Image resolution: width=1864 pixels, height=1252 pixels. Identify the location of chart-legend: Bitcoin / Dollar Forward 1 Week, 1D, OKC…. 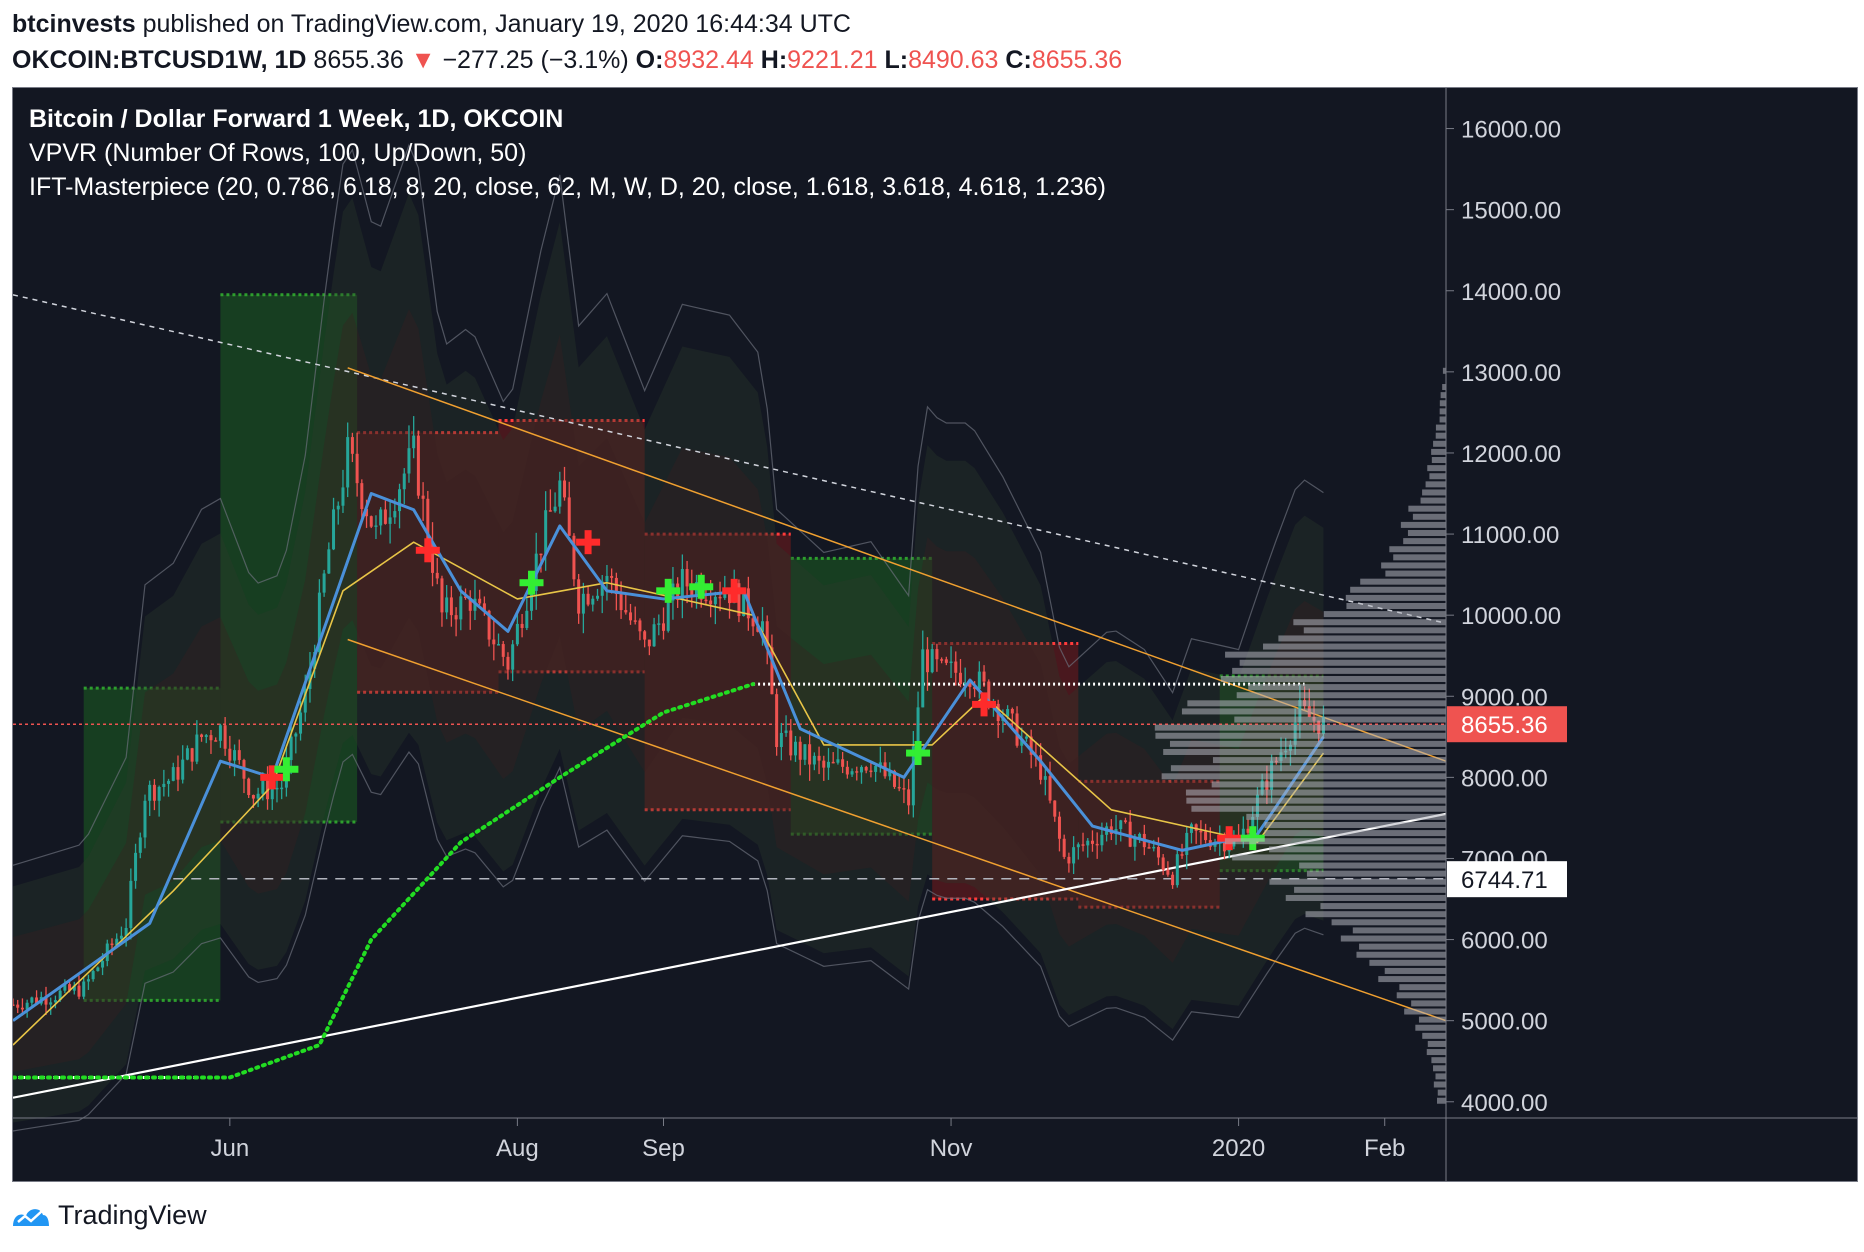
(567, 153).